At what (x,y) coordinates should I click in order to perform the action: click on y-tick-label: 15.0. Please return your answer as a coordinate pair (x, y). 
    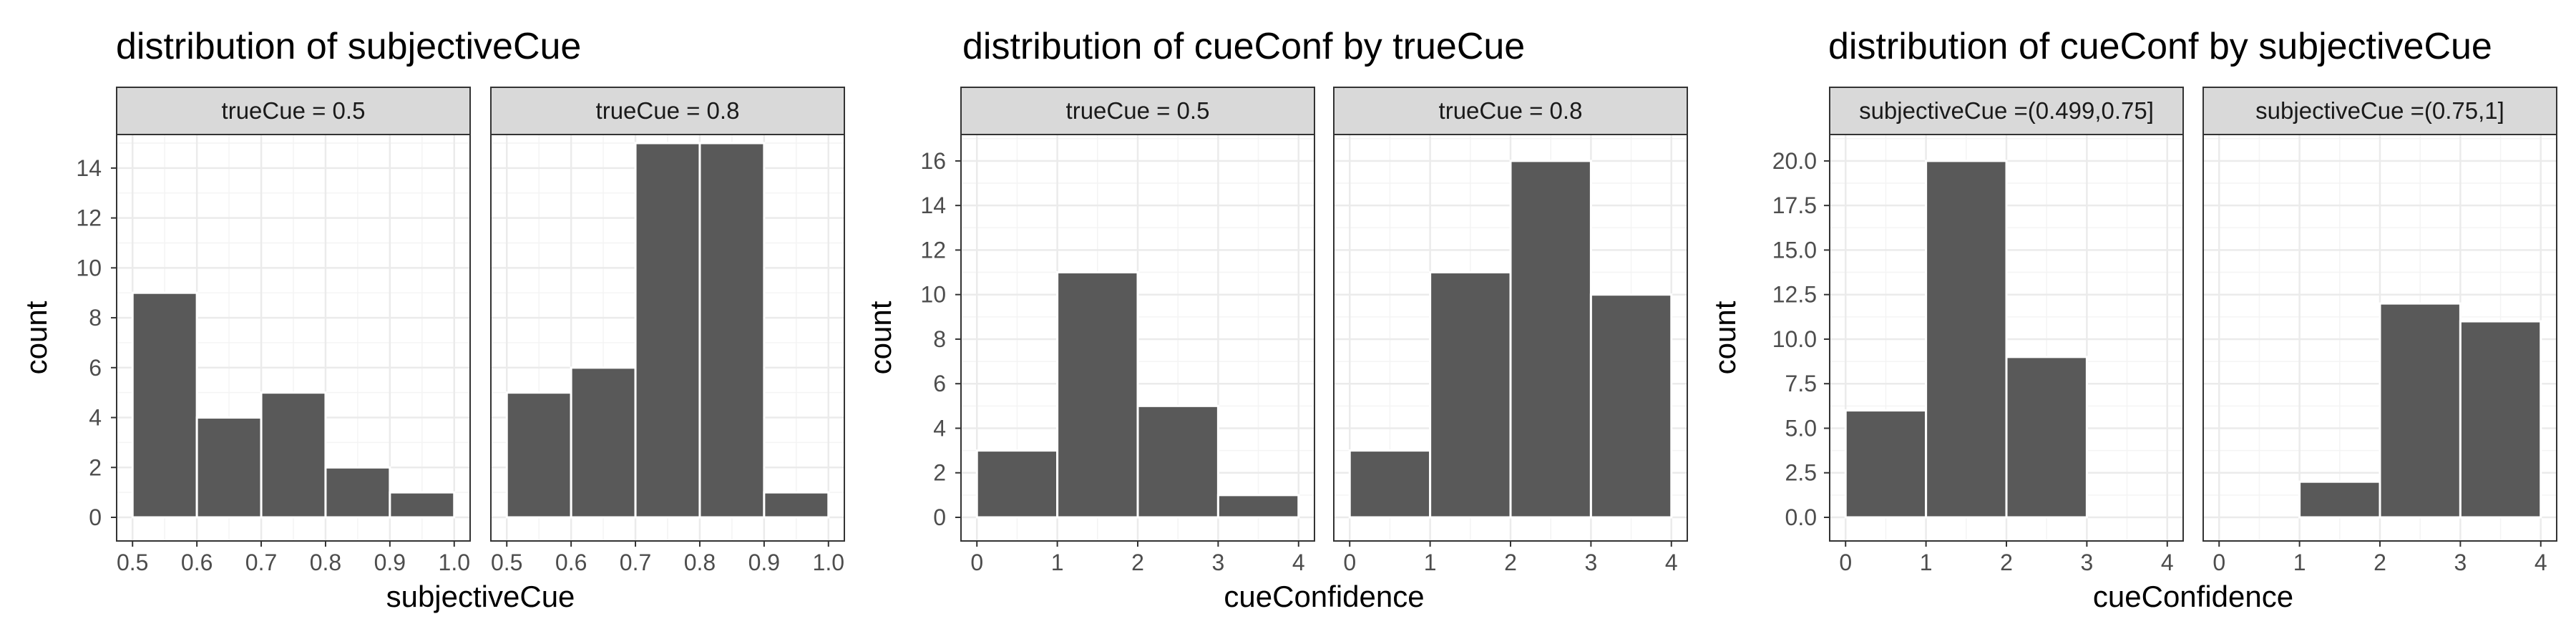
    Looking at the image, I should click on (1794, 250).